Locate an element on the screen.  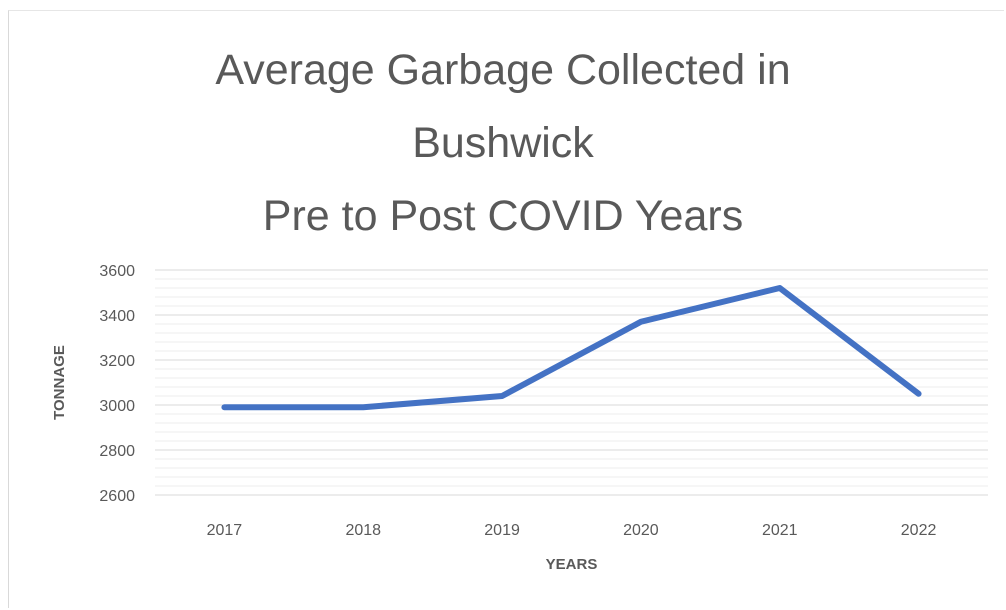
y-axis-ticks: 2600 2800 3000 3200 3400 3600 is located at coordinates (117, 384).